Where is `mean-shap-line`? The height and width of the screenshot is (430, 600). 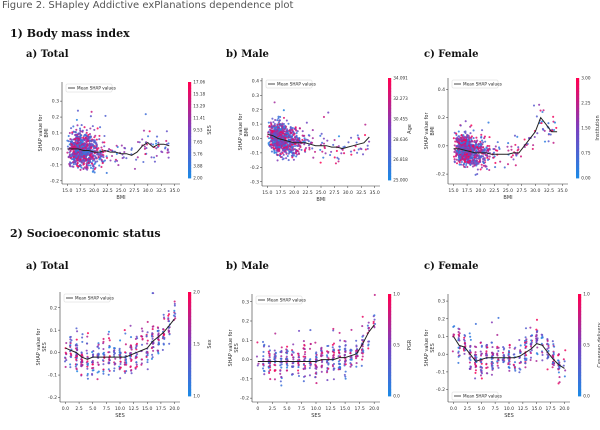 mean-shap-line is located at coordinates (316, 343).